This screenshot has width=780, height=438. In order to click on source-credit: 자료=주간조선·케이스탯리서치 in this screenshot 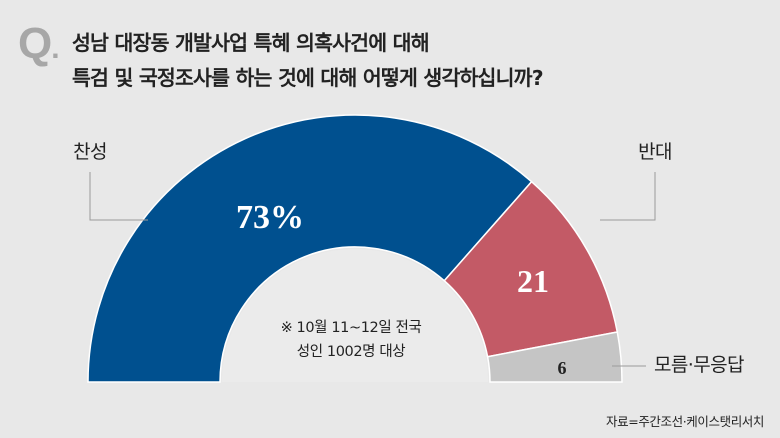, I will do `click(685, 421)`.